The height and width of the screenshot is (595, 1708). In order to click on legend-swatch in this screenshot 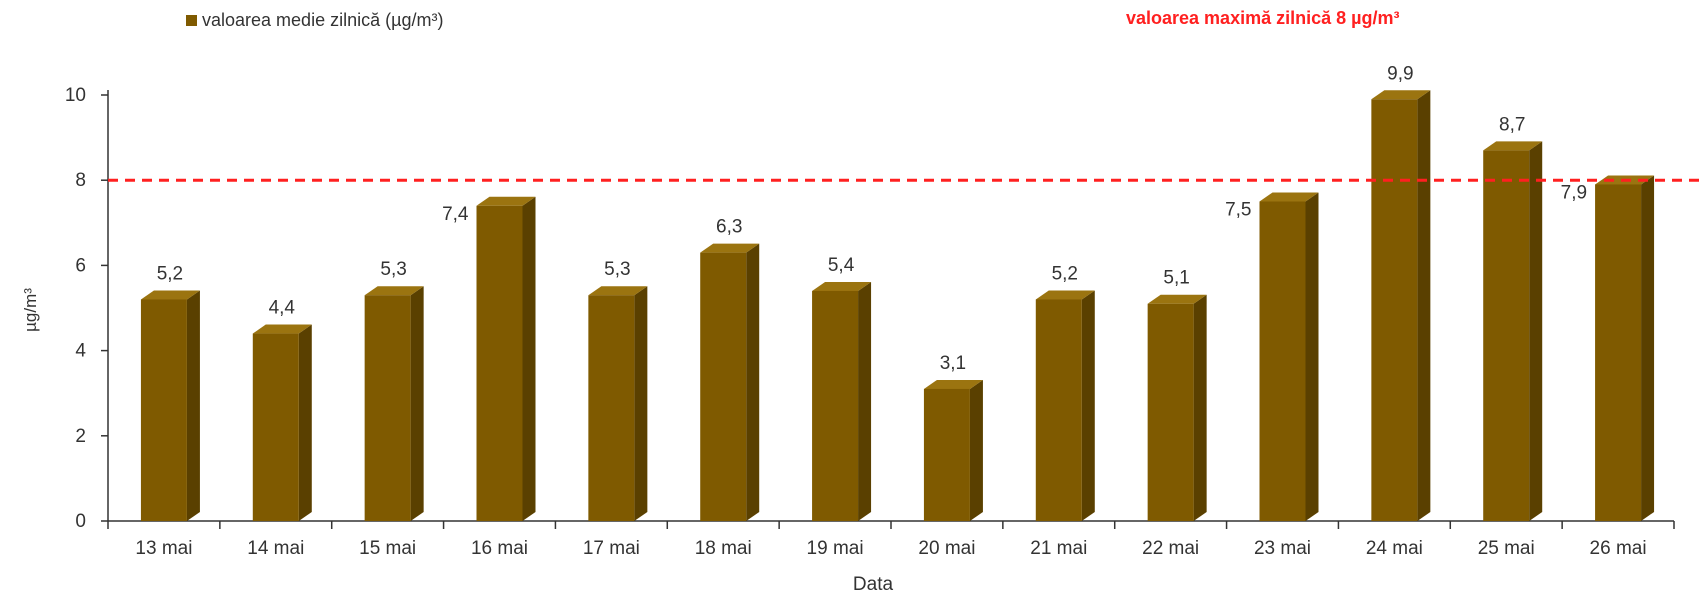, I will do `click(191, 20)`.